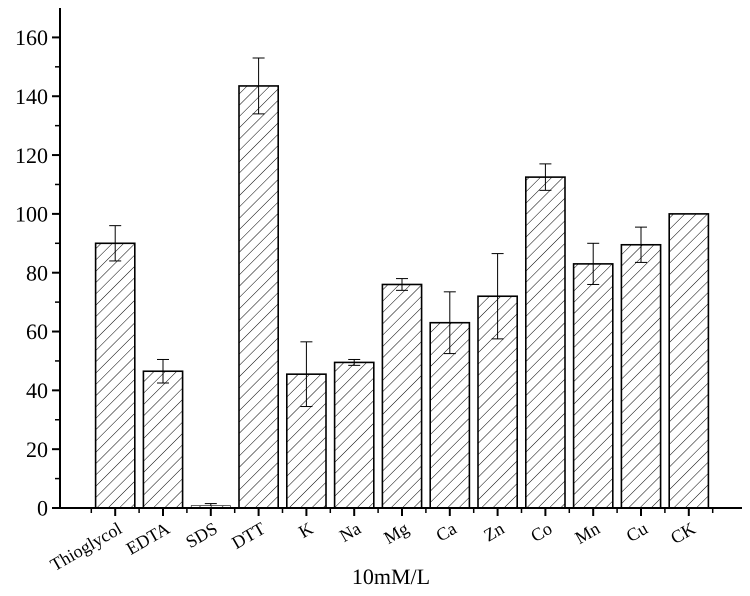 This screenshot has height=596, width=750. What do you see at coordinates (248, 535) in the screenshot?
I see `x-tick-label: DTT` at bounding box center [248, 535].